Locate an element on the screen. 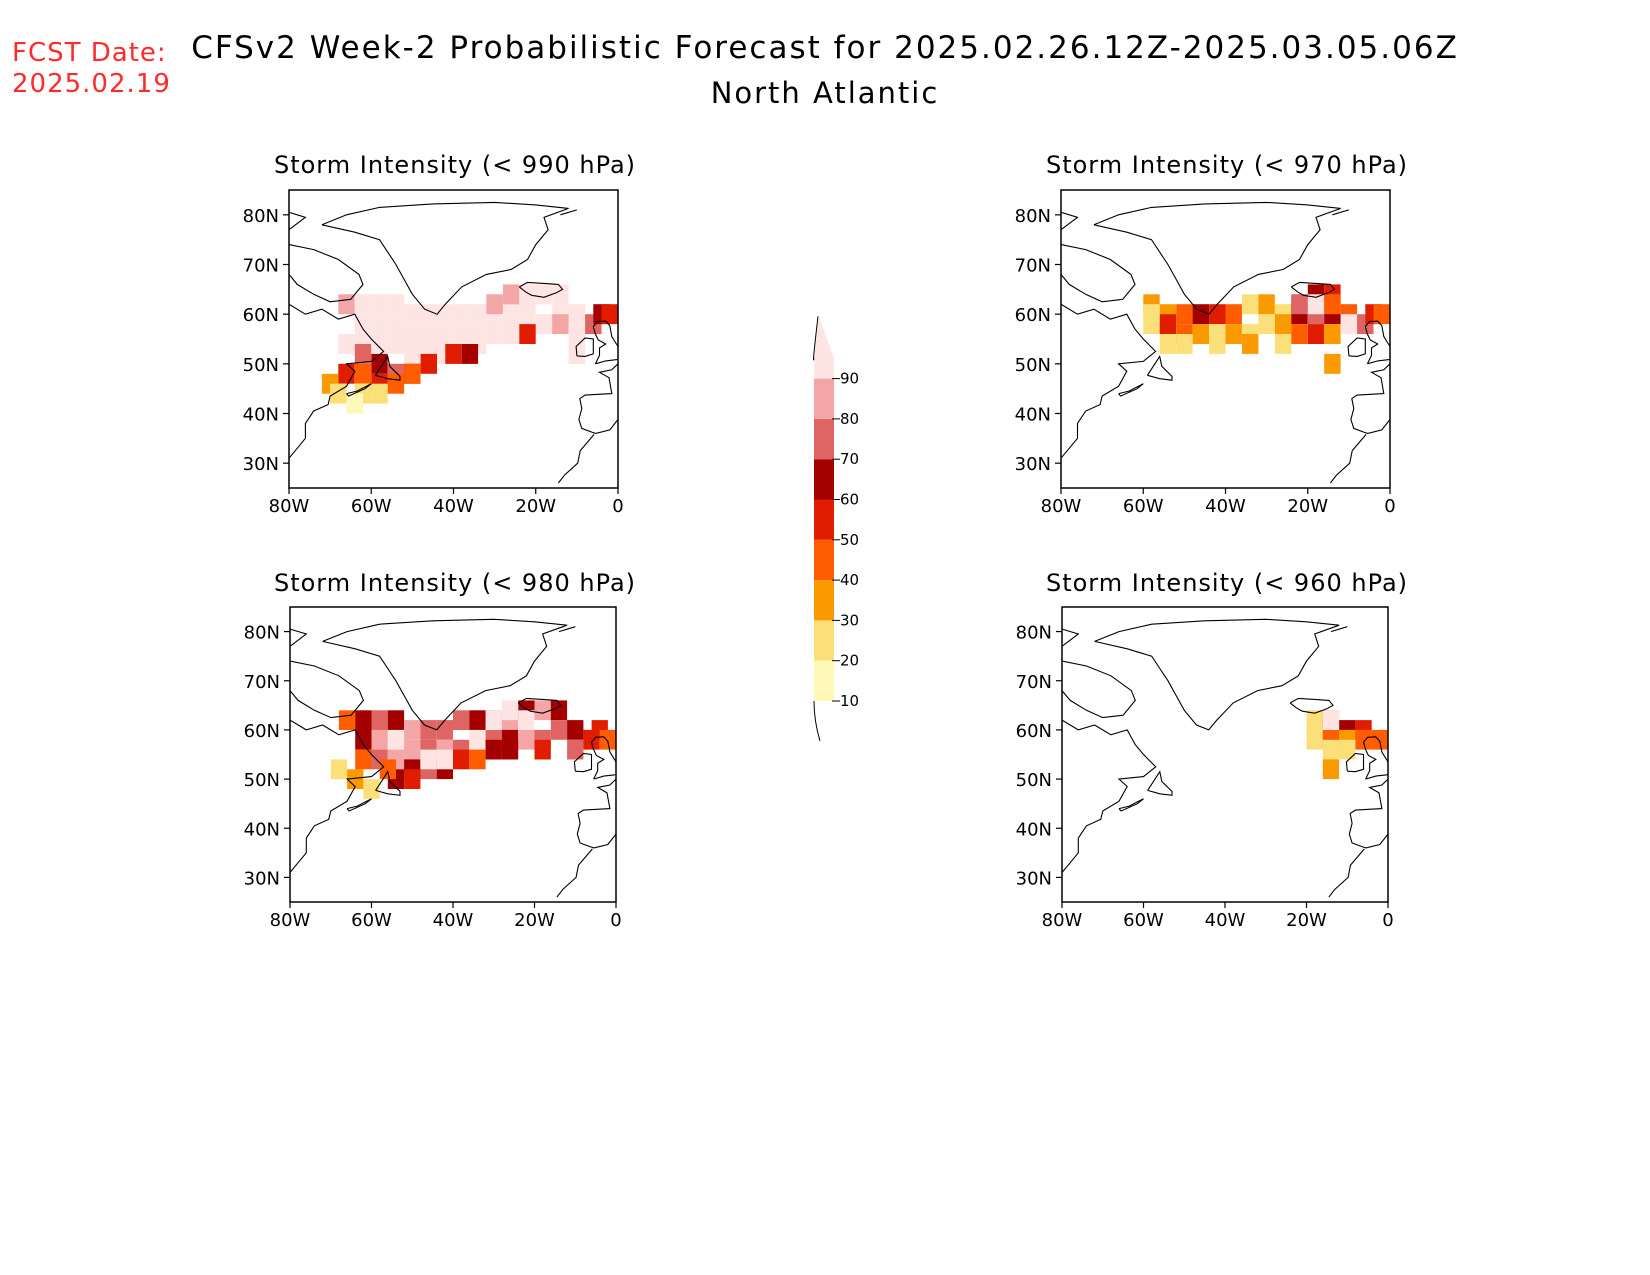  lat-tick-label: 30N is located at coordinates (261, 464).